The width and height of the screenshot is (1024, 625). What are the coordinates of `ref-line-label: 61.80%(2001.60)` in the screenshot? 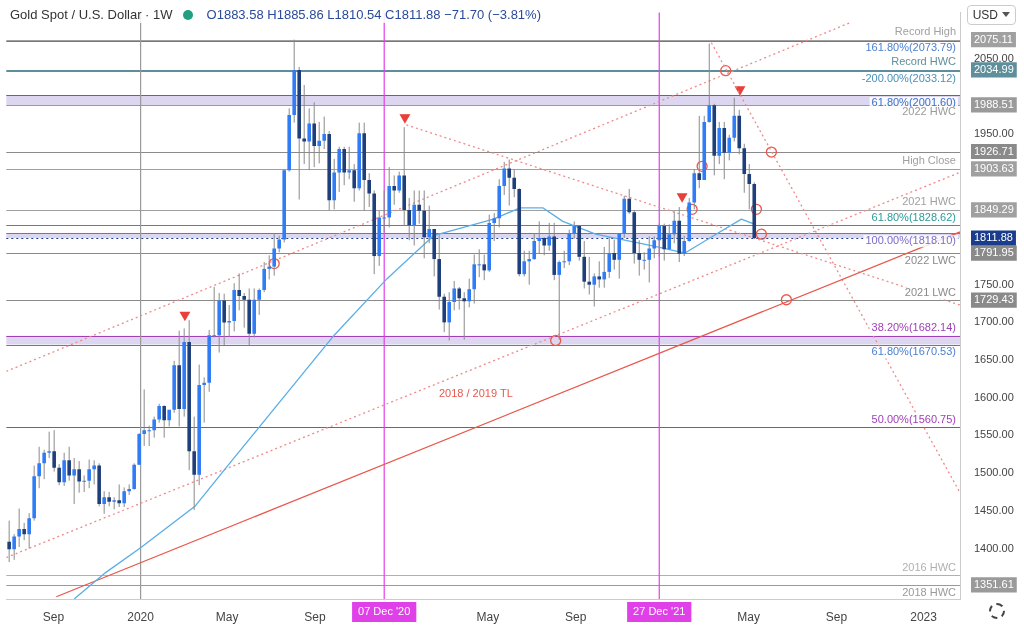 It's located at (913, 101).